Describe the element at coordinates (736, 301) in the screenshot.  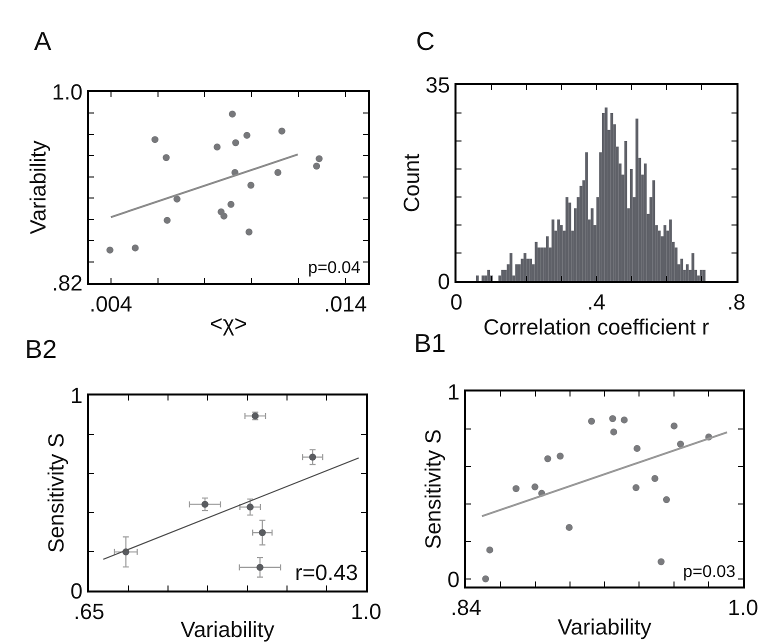
I see `x-tick-label: .8` at that location.